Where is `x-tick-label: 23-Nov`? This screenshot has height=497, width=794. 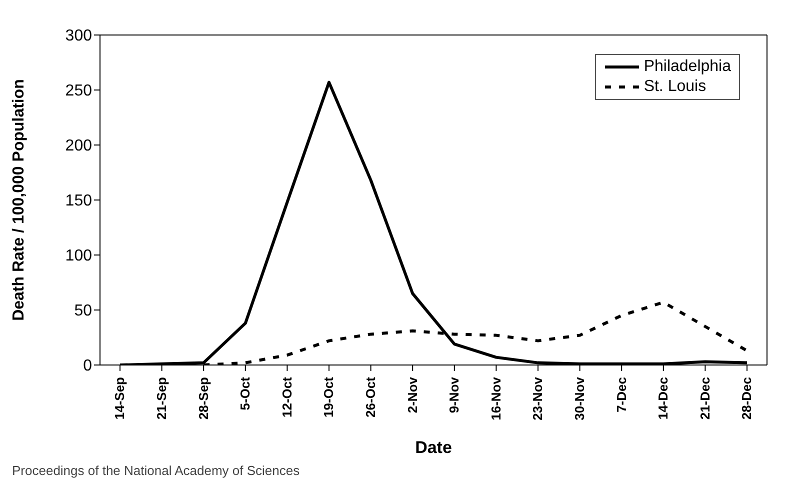 x-tick-label: 23-Nov is located at coordinates (538, 398).